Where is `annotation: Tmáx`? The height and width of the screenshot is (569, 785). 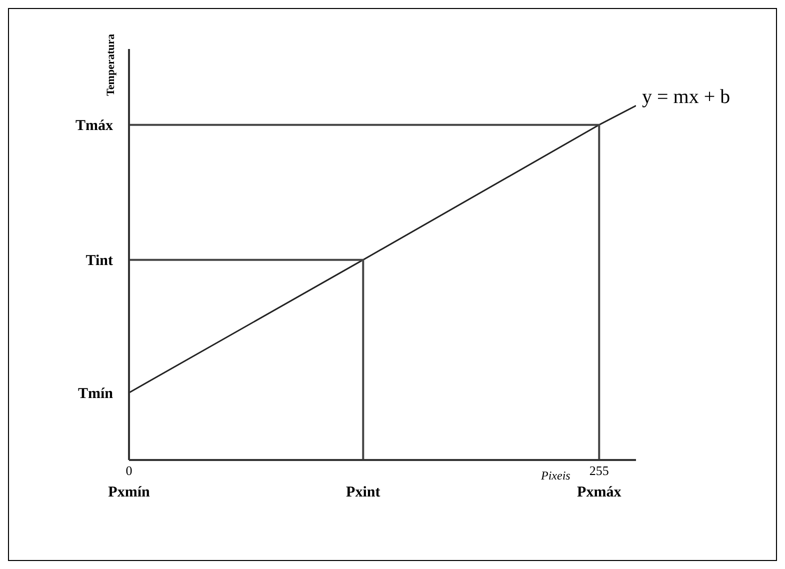
annotation: Tmáx is located at coordinates (95, 126).